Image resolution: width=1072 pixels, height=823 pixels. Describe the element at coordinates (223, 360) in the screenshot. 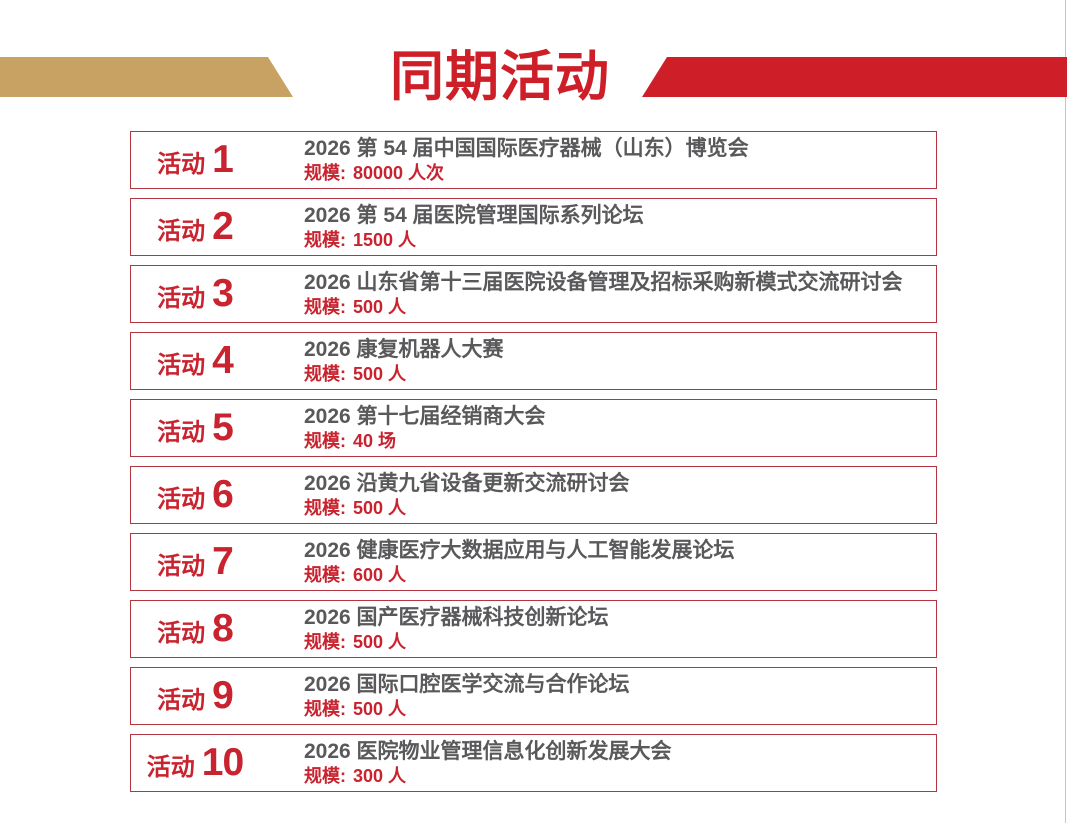

I see `activity-number: 4` at that location.